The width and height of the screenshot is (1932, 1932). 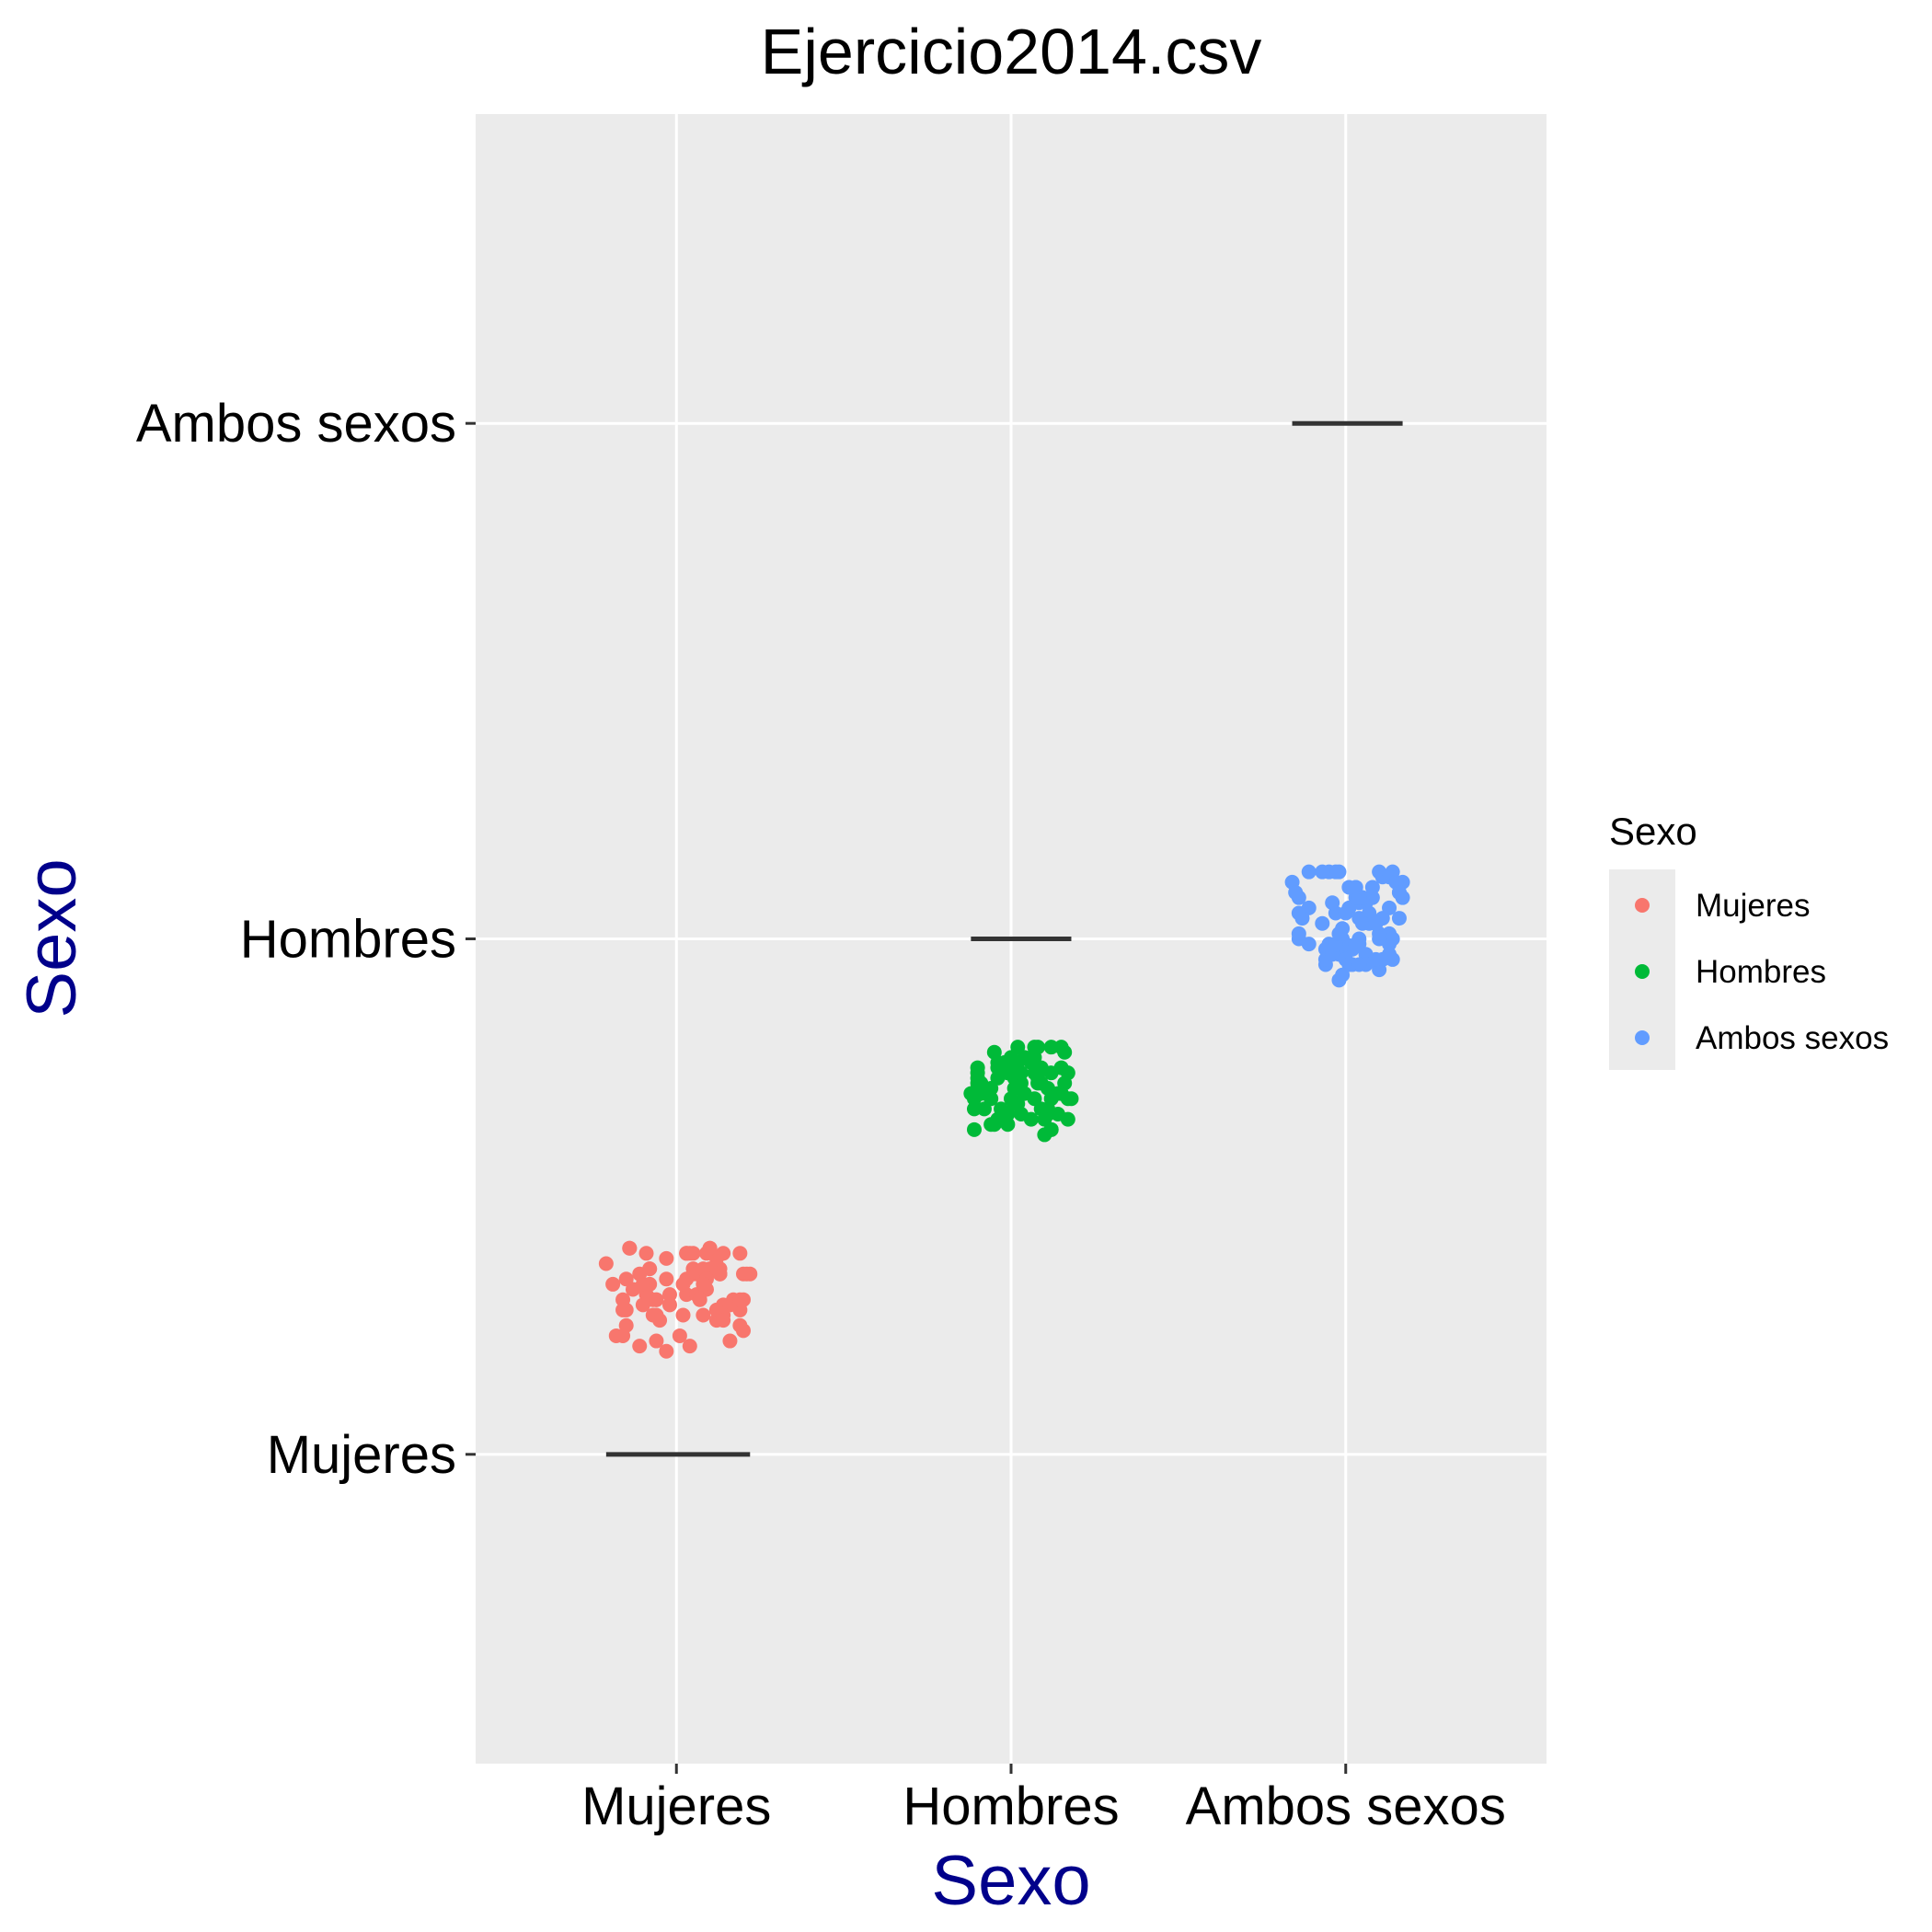 I want to click on legend-label-ambos-sexos: Ambos sexos, so click(x=1792, y=1038).